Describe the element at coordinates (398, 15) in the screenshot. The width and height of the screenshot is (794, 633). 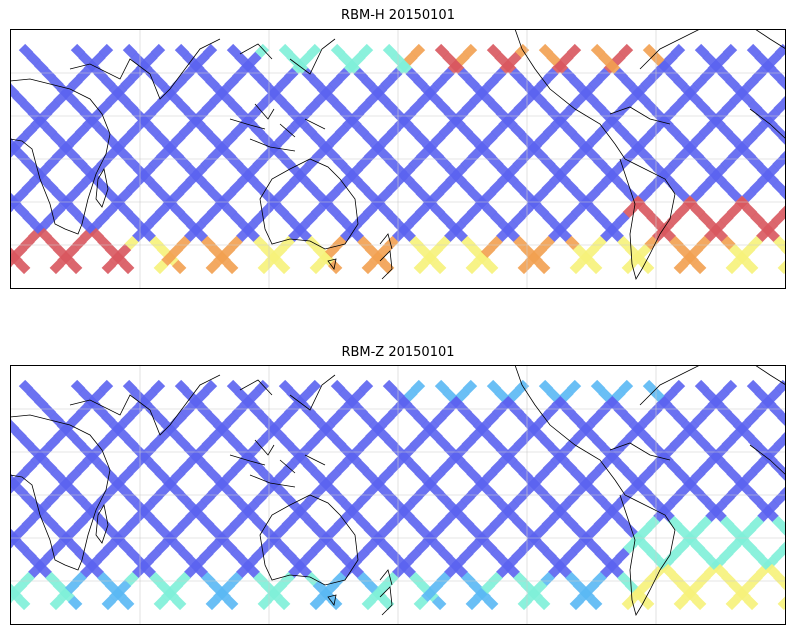
I see `panel-title-rbm-h: RBM-H 20150101` at that location.